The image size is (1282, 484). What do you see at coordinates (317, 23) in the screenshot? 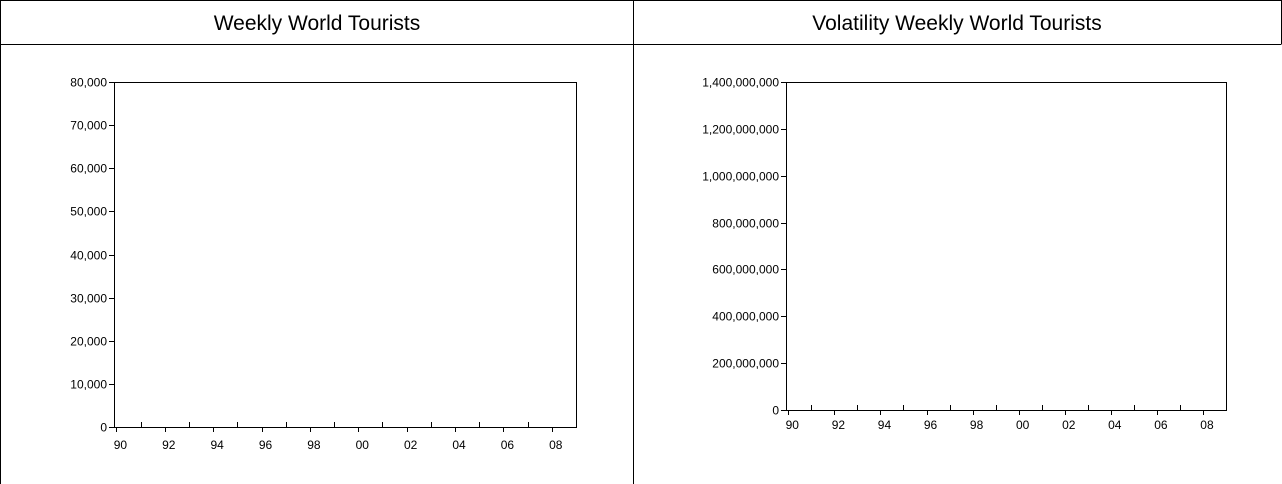
I see `panel-header-left: Weekly World Tourists` at bounding box center [317, 23].